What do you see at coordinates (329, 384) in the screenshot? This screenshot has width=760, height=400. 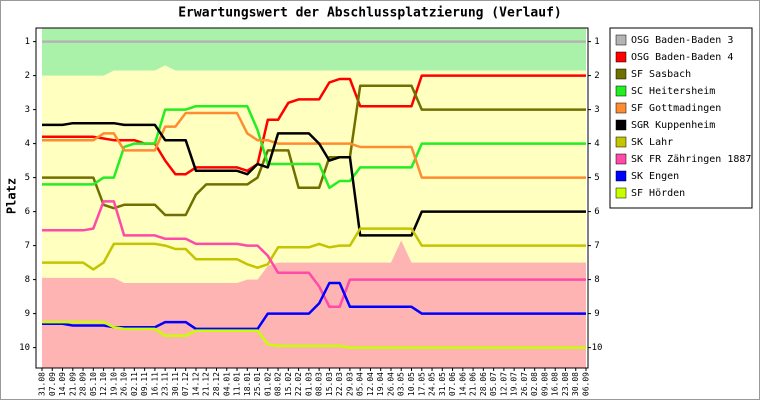 I see `x-tick-label: 15.03` at bounding box center [329, 384].